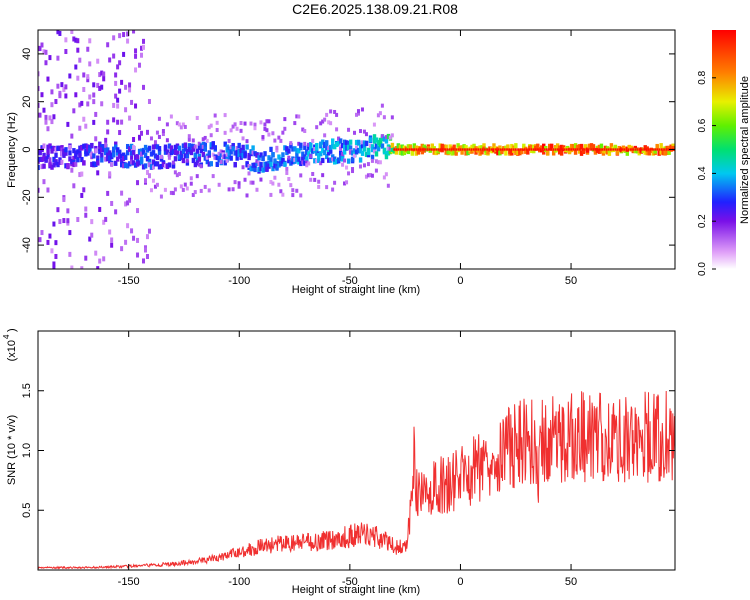 Image resolution: width=750 pixels, height=600 pixels. Describe the element at coordinates (239, 582) in the screenshot. I see `x-tick-label: -100` at that location.